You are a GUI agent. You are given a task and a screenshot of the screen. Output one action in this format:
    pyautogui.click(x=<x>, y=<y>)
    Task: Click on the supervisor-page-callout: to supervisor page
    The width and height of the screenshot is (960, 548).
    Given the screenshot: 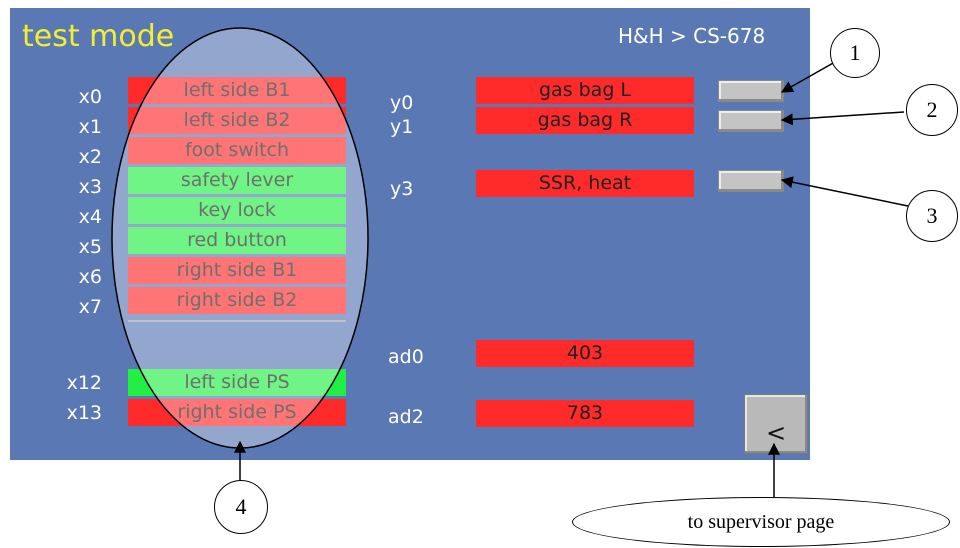 What is the action you would take?
    pyautogui.click(x=761, y=522)
    